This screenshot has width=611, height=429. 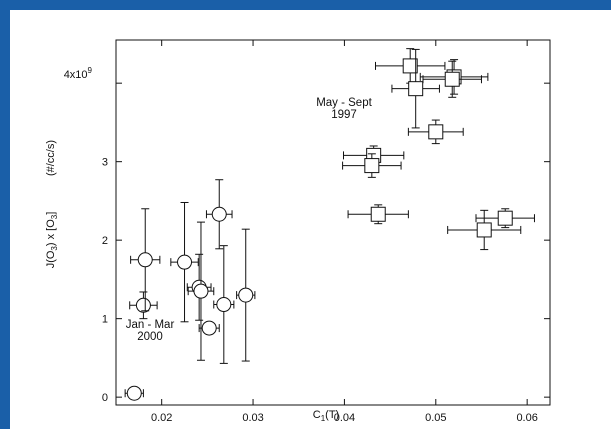 I want to click on y-axis-label: J(O3) x [O3], so click(x=52, y=240).